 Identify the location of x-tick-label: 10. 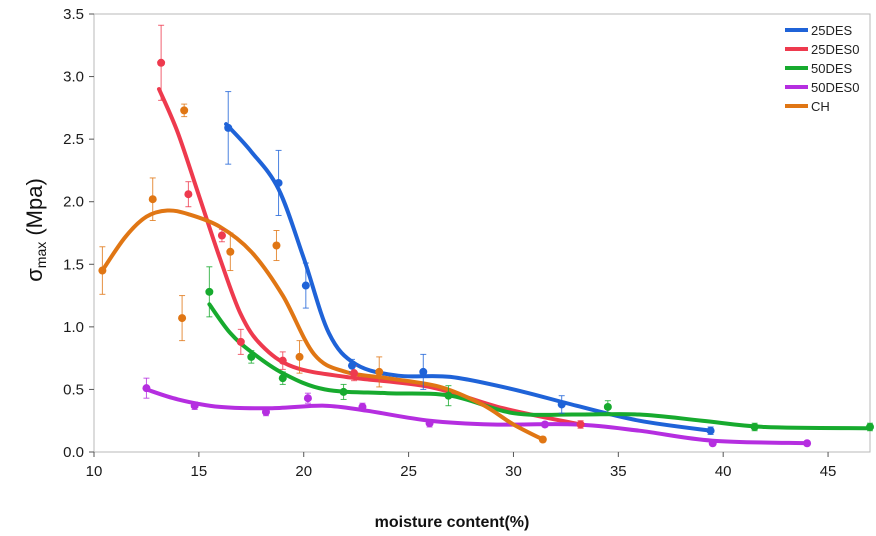
(94, 471).